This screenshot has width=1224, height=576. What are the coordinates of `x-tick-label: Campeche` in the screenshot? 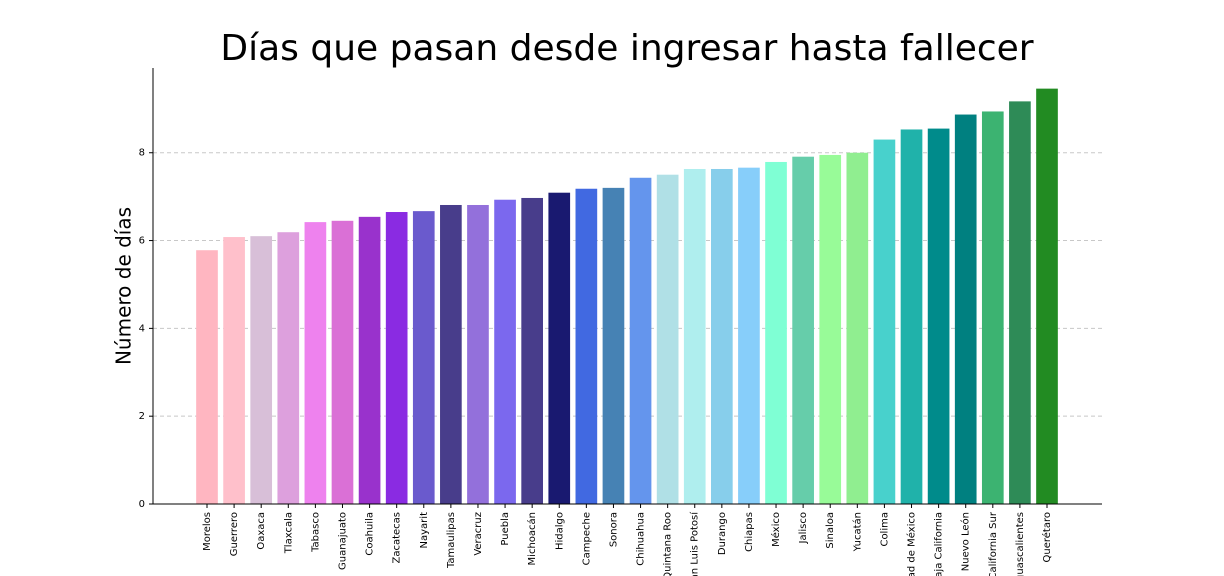 It's located at (586, 538).